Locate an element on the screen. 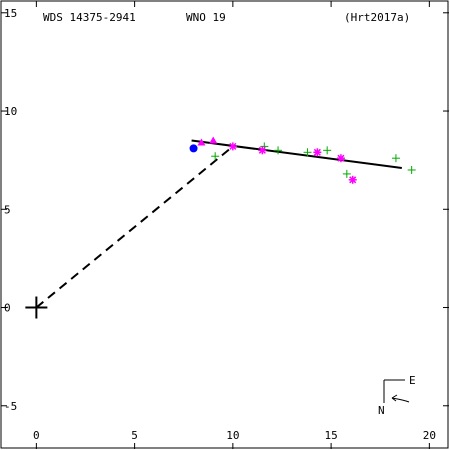  x-tick-label: 10 is located at coordinates (232, 435).